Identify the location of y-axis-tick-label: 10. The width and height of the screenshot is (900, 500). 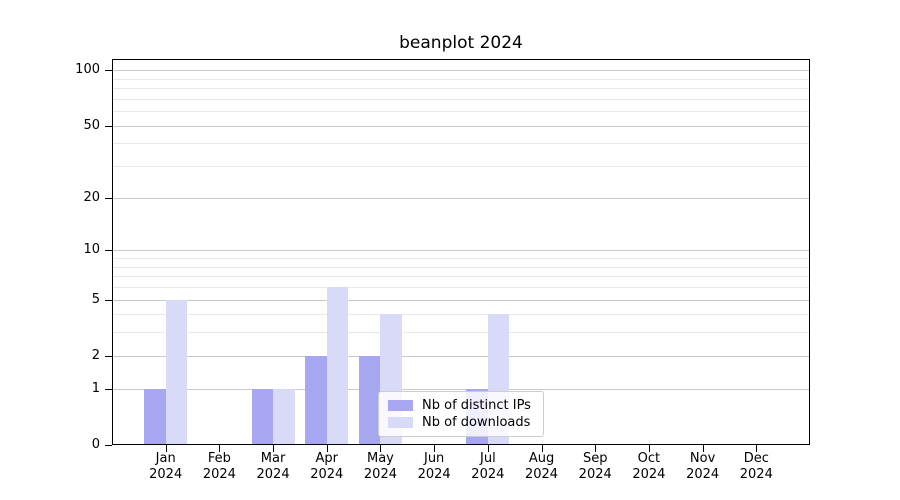
(91, 250).